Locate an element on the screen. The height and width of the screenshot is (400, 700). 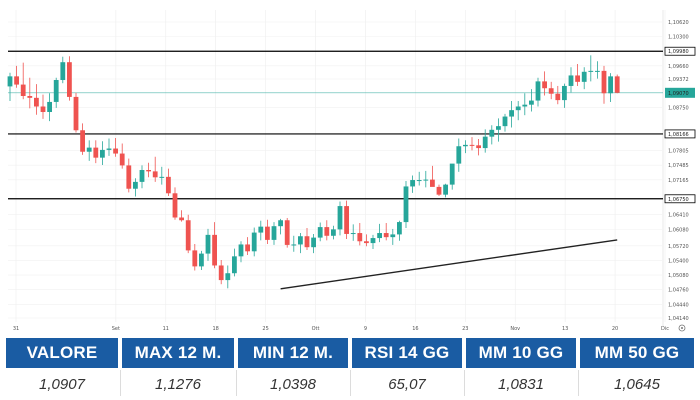
y-tick-label: 1,07165 is located at coordinates (678, 181).